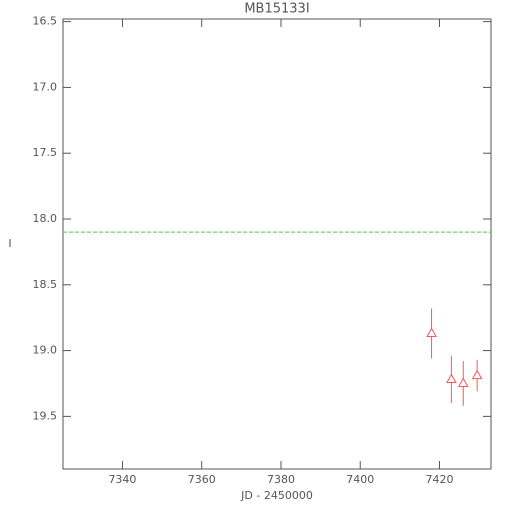 The image size is (510, 510). I want to click on y-tick-label: 16.5, so click(45, 21).